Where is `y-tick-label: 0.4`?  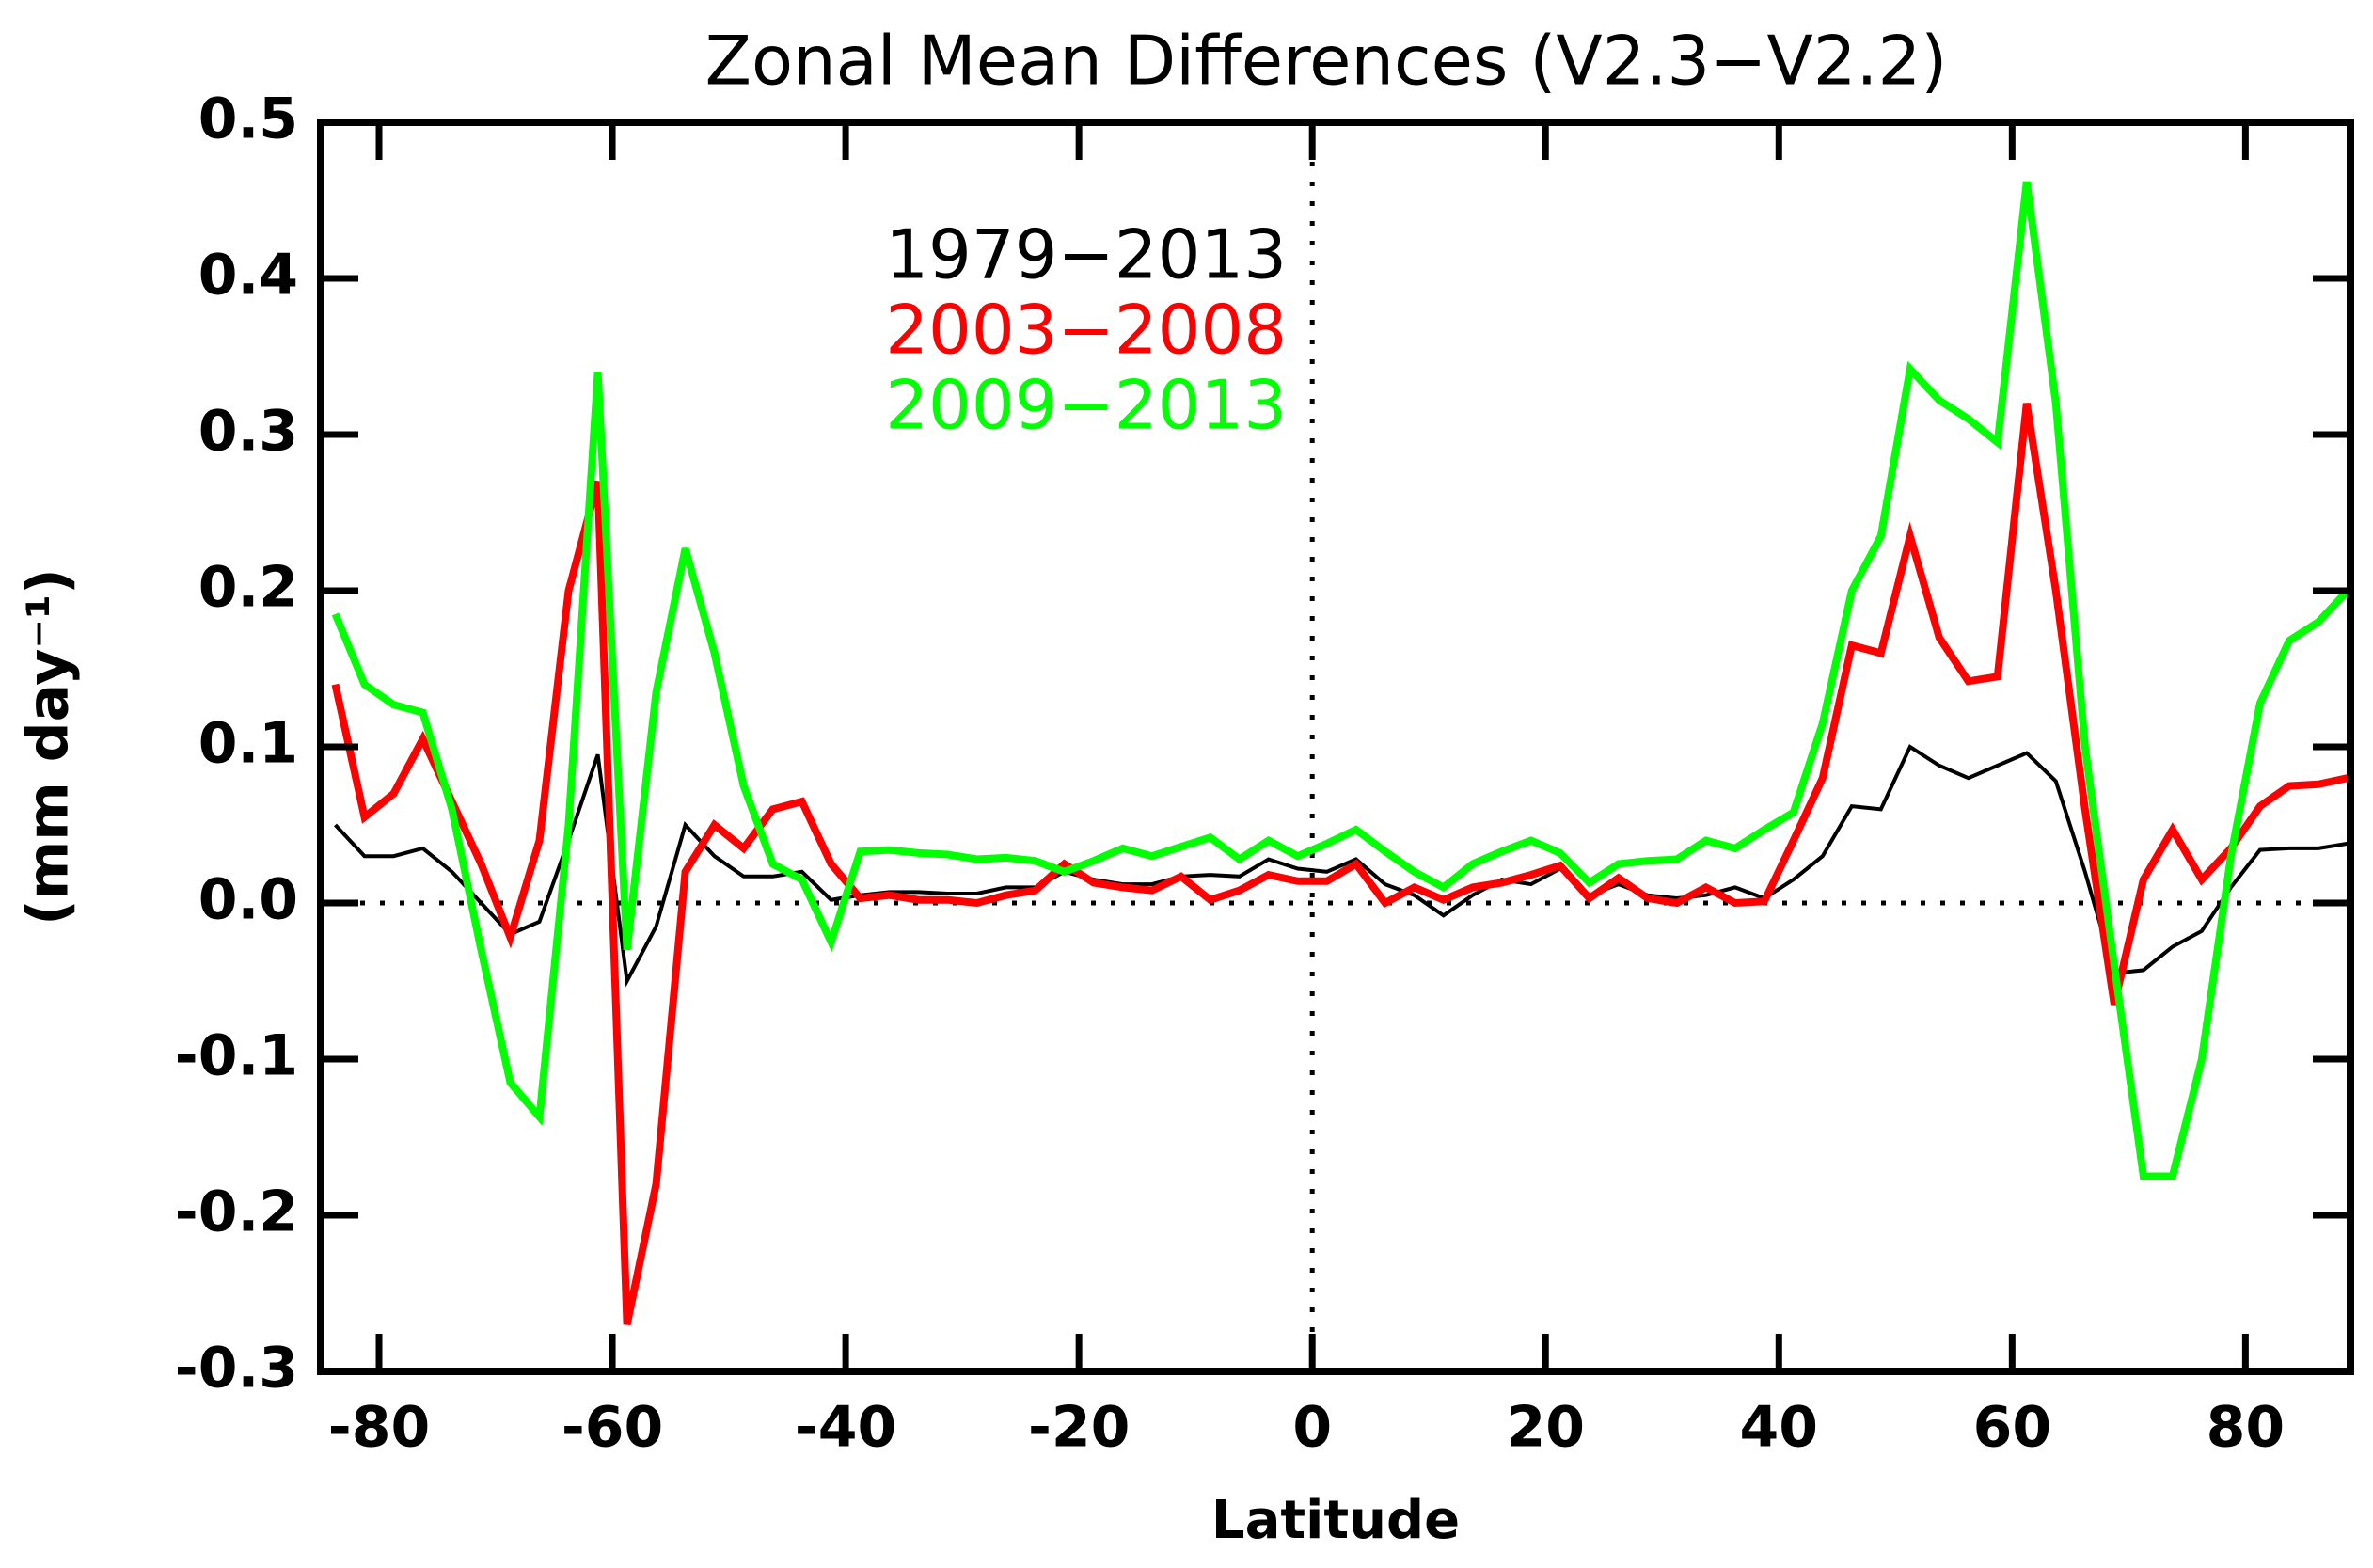
y-tick-label: 0.4 is located at coordinates (248, 276).